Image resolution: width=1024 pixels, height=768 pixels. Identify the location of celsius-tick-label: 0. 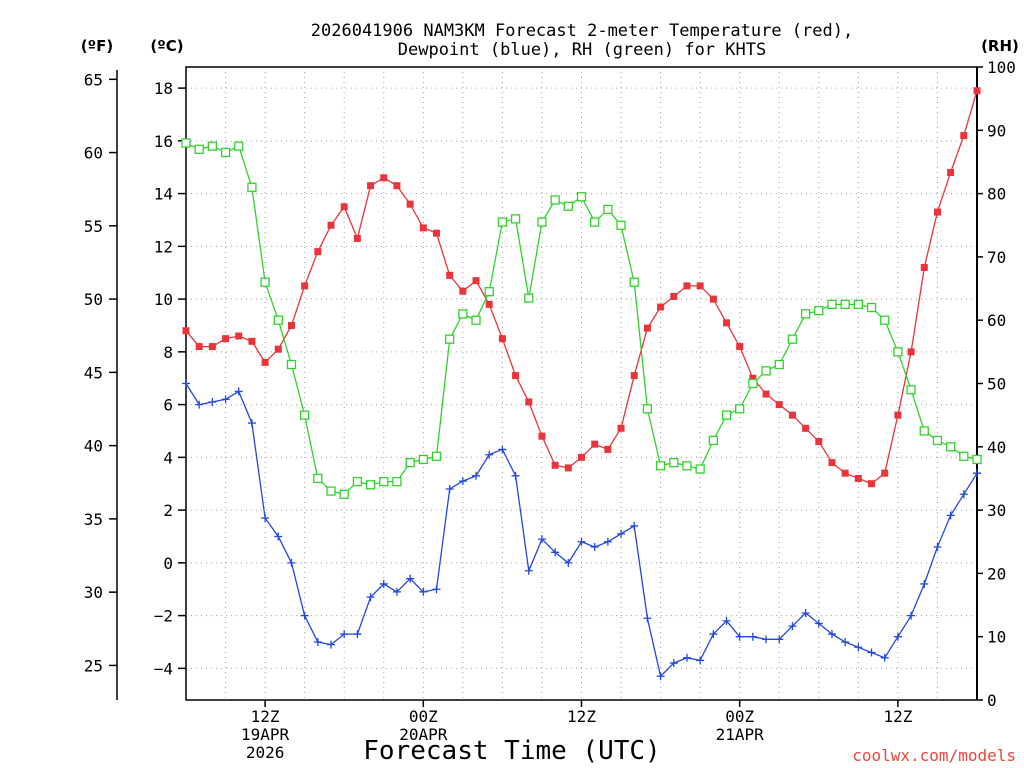
(168, 563).